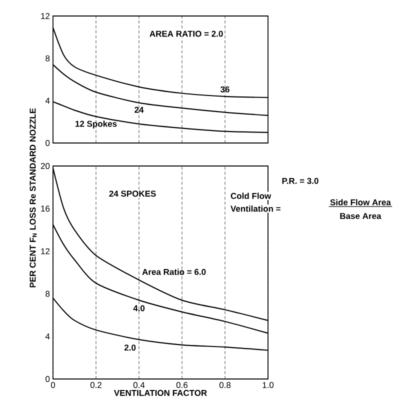  What do you see at coordinates (96, 385) in the screenshot?
I see `x-tick-label: 0.2` at bounding box center [96, 385].